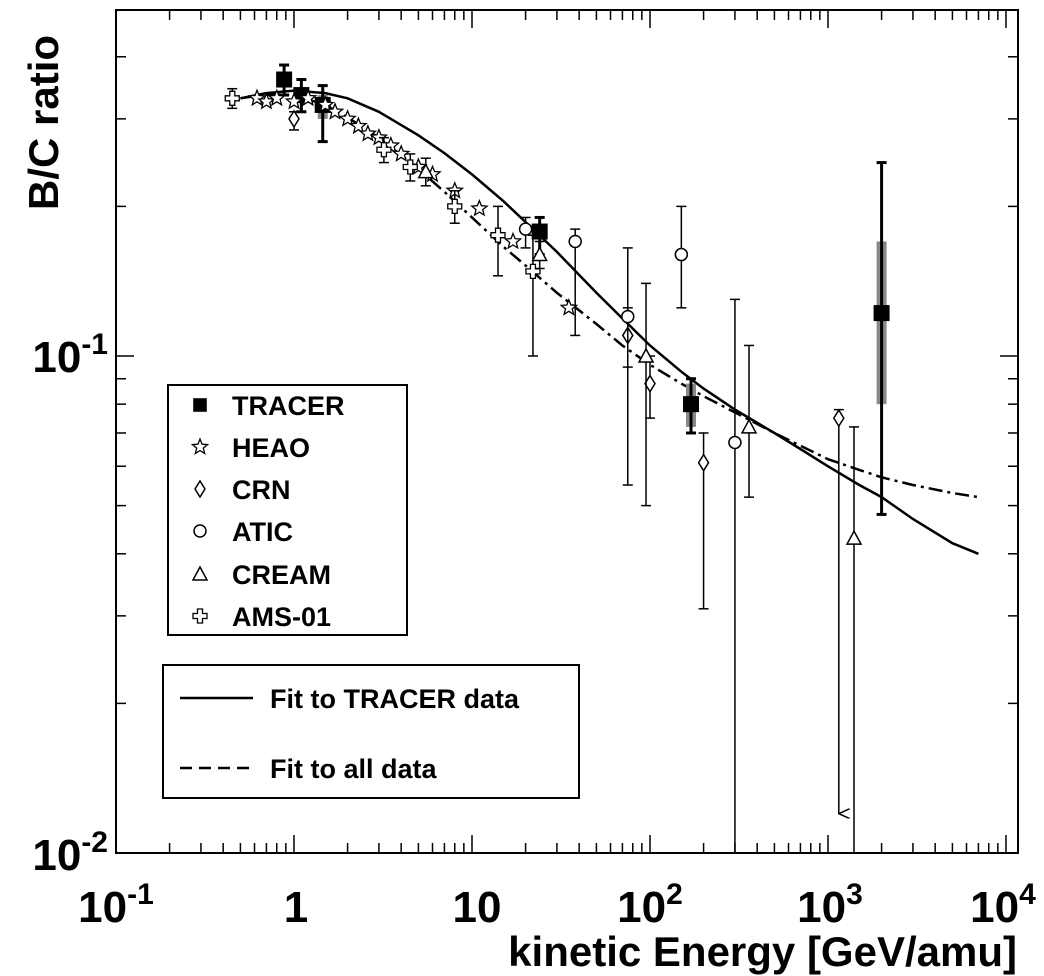 This screenshot has height=976, width=1044. I want to click on x-tick-label: 10, so click(477, 907).